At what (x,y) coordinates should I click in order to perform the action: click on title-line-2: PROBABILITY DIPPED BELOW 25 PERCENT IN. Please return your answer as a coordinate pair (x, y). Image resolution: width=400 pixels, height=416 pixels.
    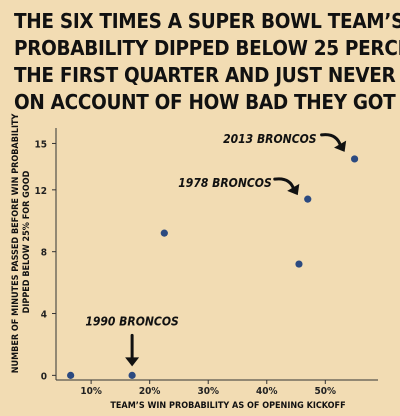
    Looking at the image, I should click on (207, 48).